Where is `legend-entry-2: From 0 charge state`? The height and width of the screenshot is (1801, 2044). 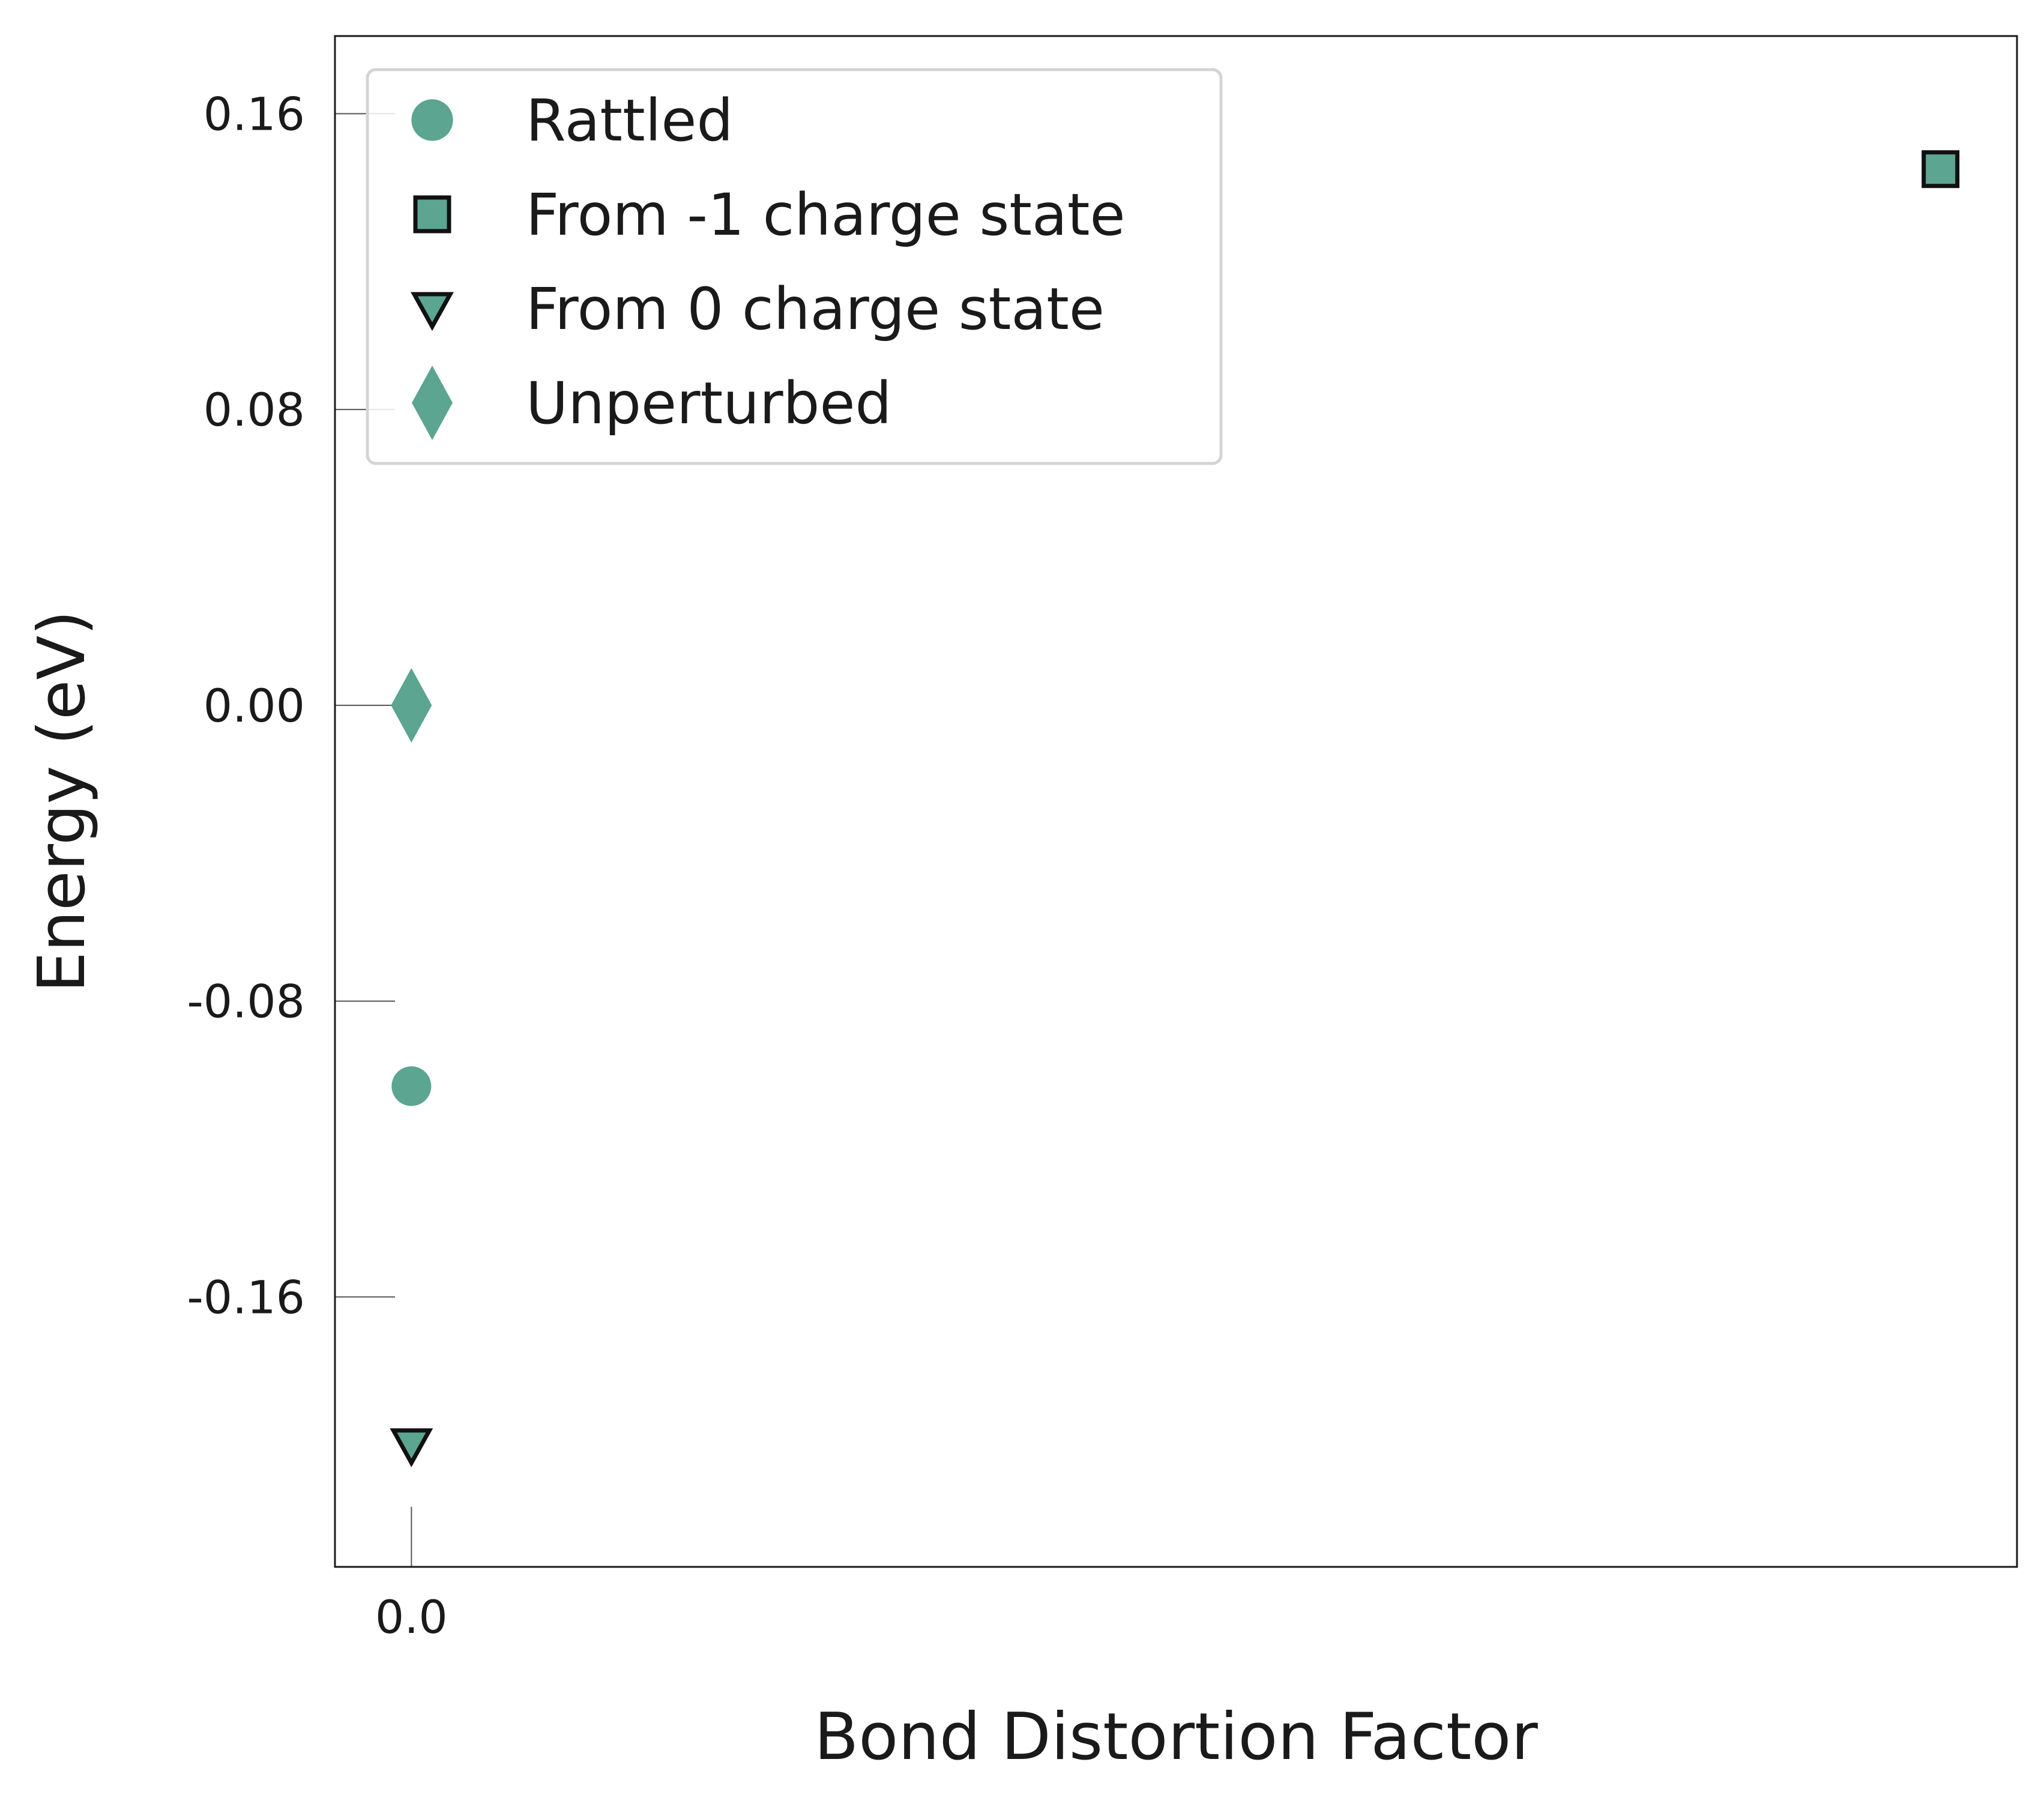 legend-entry-2: From 0 charge state is located at coordinates (758, 310).